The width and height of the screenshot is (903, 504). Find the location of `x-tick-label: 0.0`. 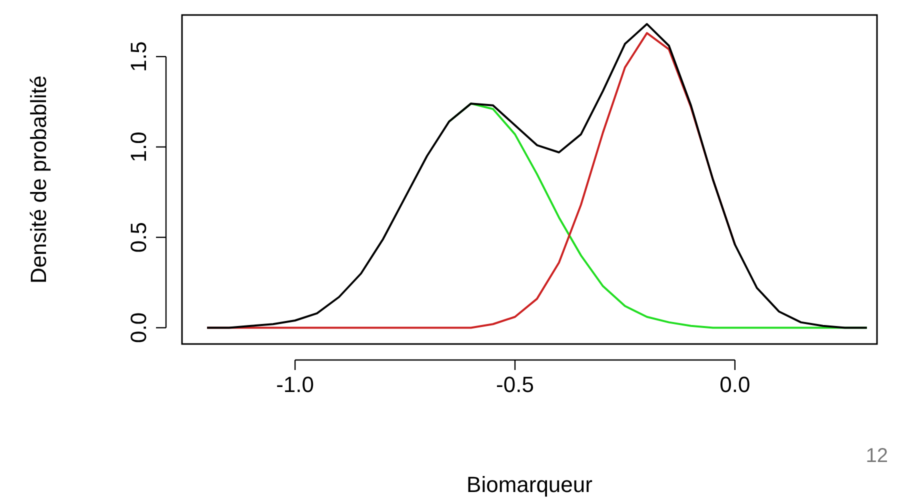

x-tick-label: 0.0 is located at coordinates (735, 384).